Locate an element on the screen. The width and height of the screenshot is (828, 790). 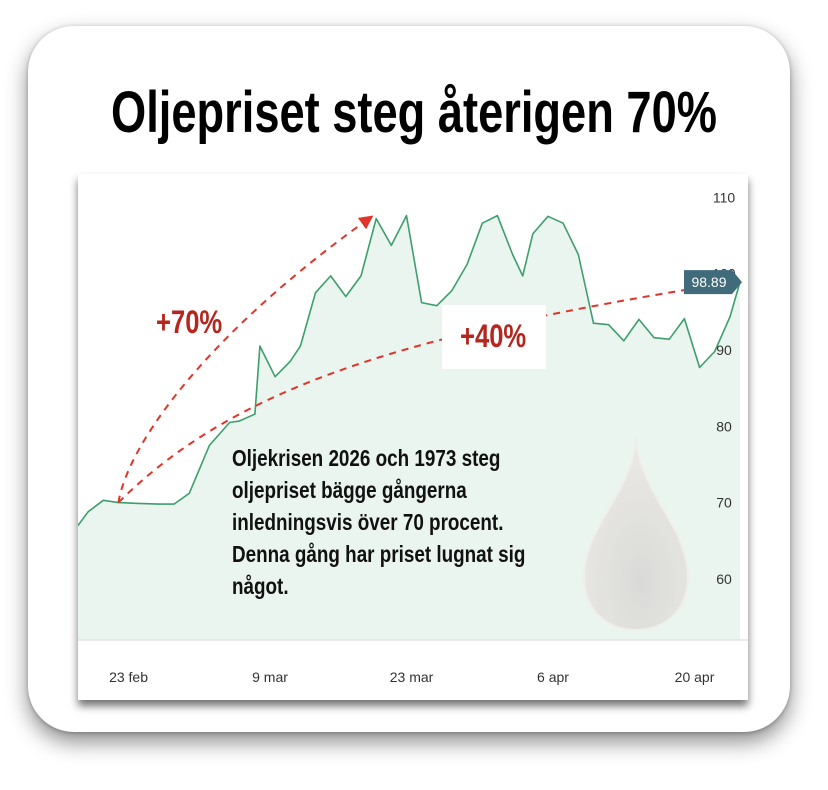
price-badge-group: 98.89 is located at coordinates (713, 282).